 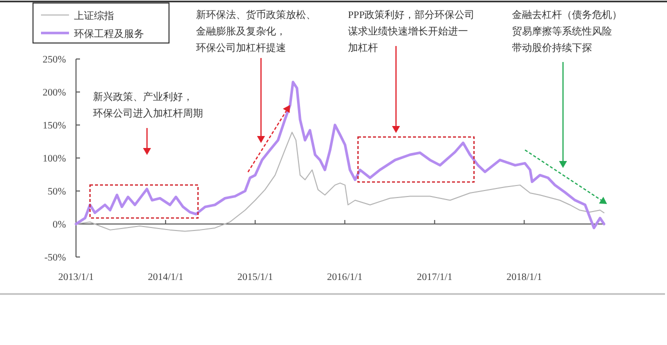 What do you see at coordinates (363, 48) in the screenshot?
I see `text: 加杠杆` at bounding box center [363, 48].